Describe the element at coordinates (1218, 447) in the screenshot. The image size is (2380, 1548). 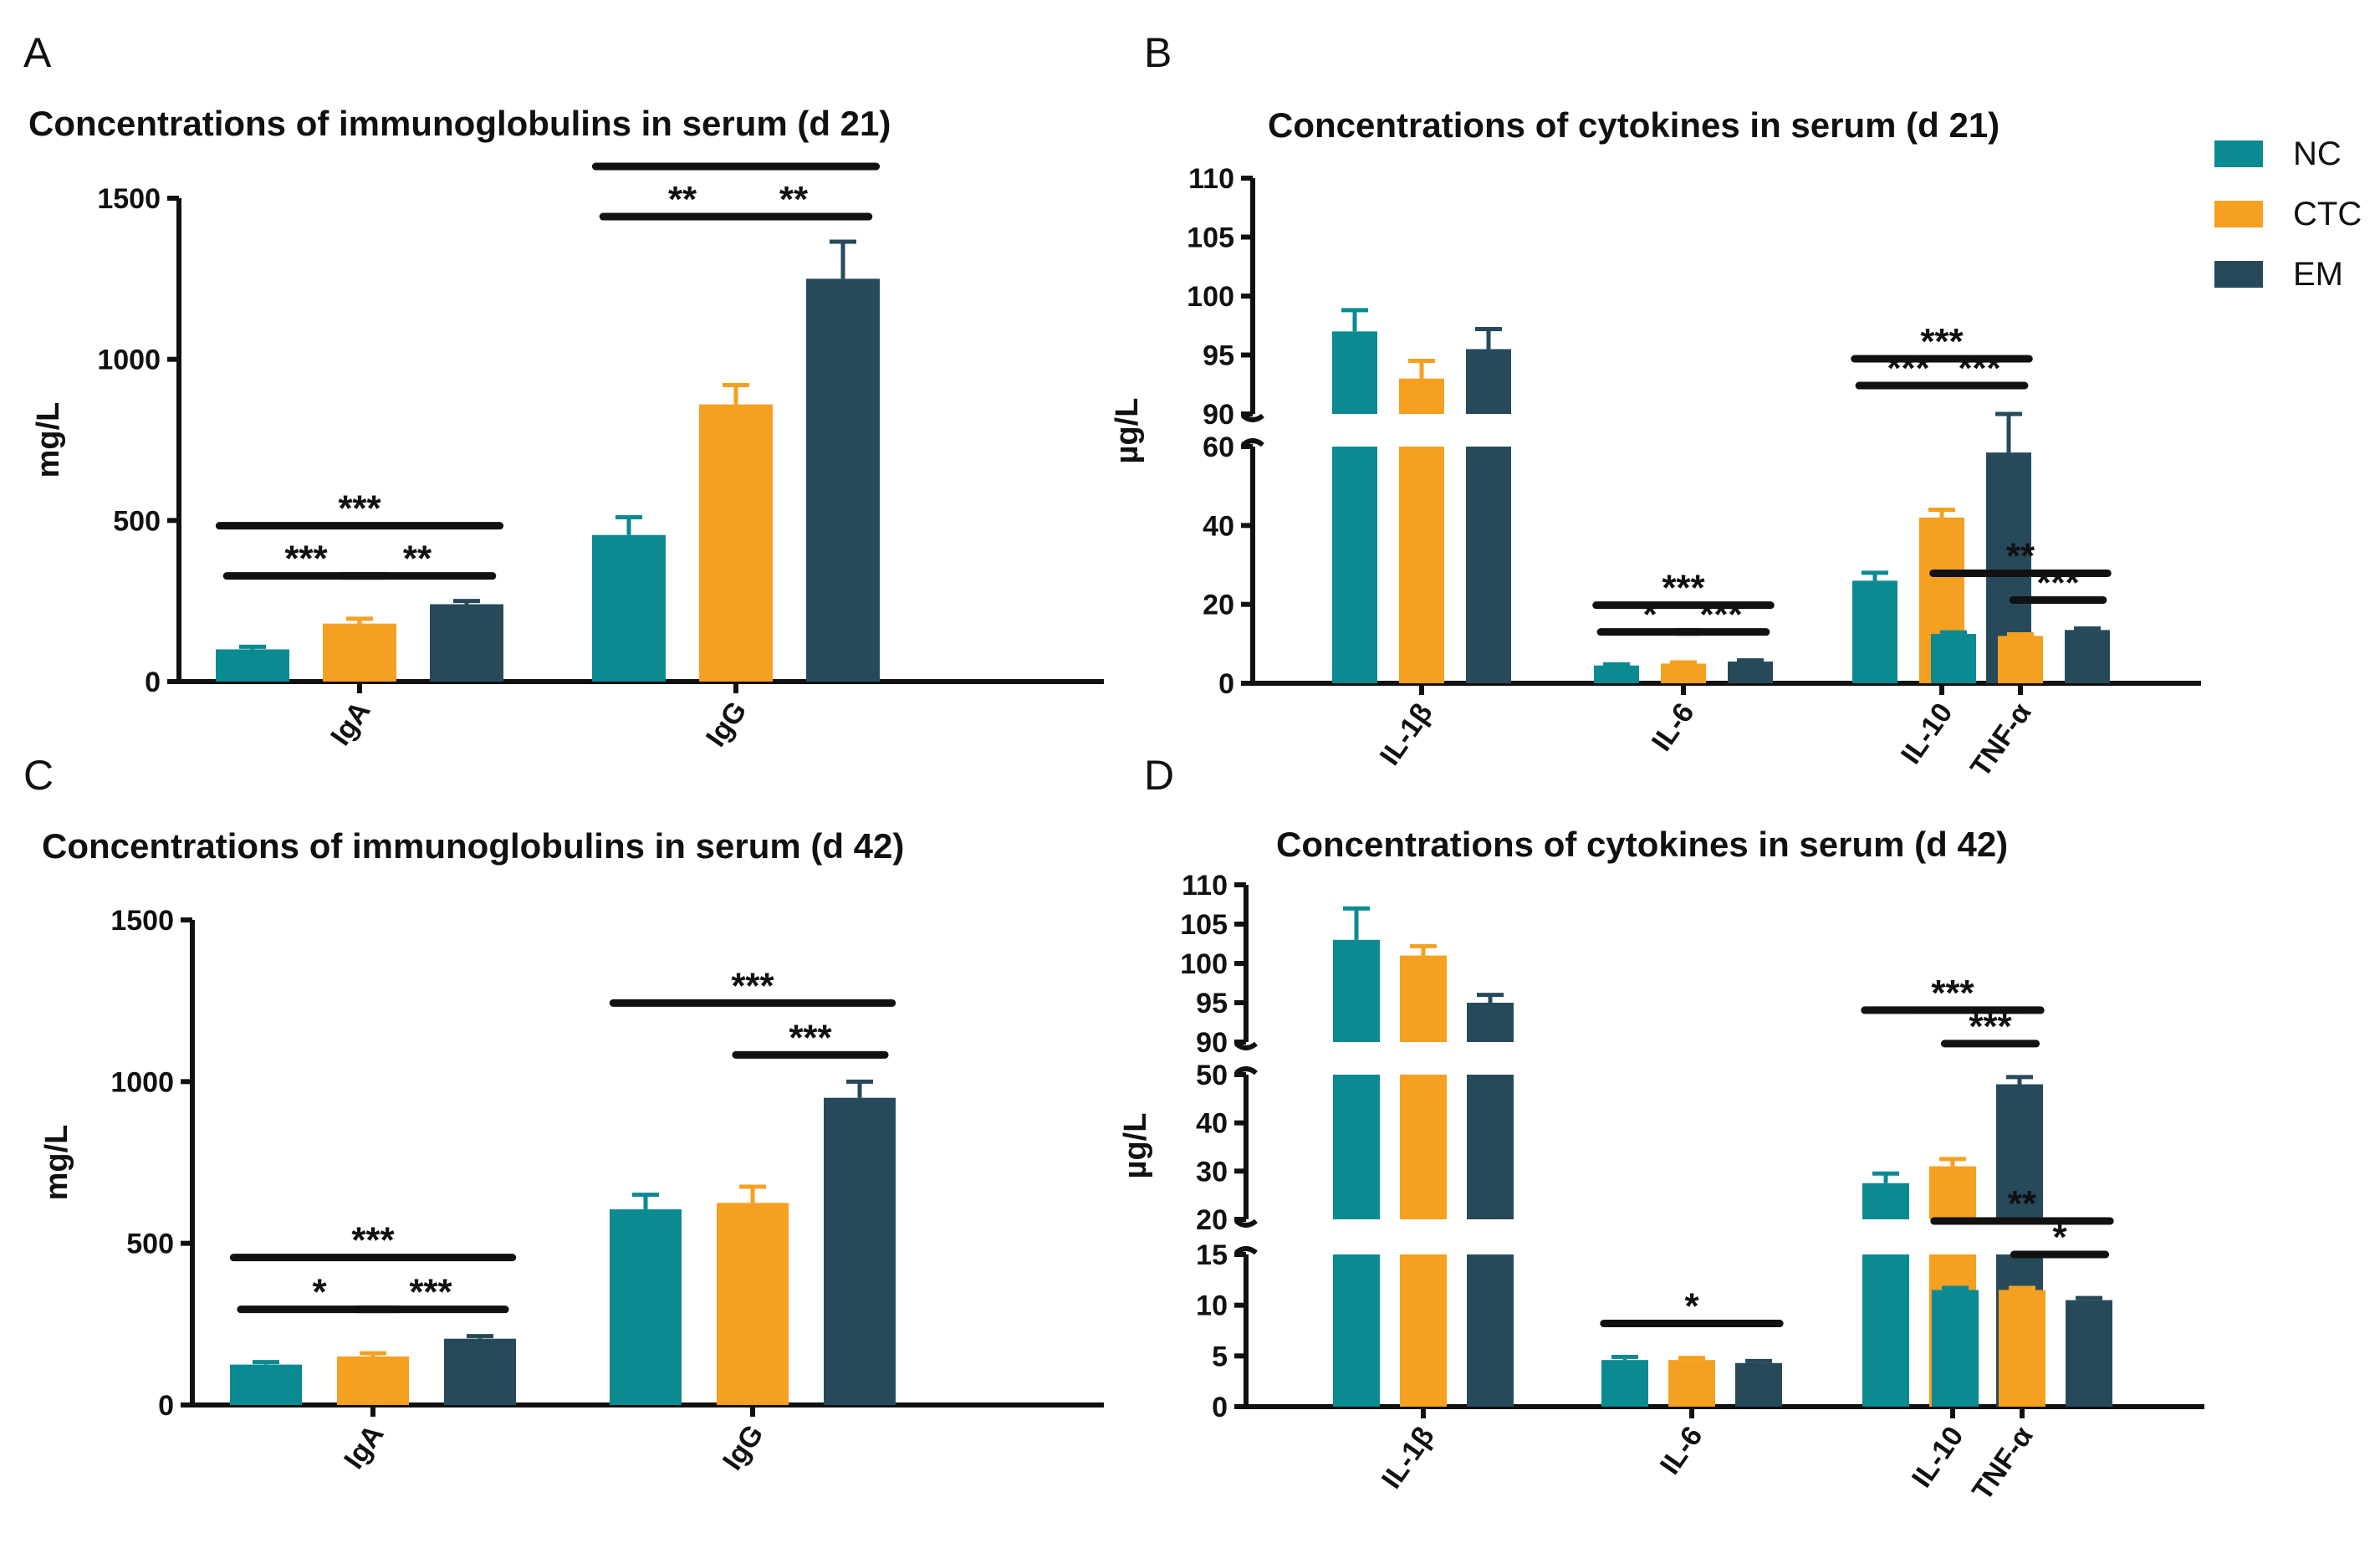
I see `y-tick-label: 60` at that location.